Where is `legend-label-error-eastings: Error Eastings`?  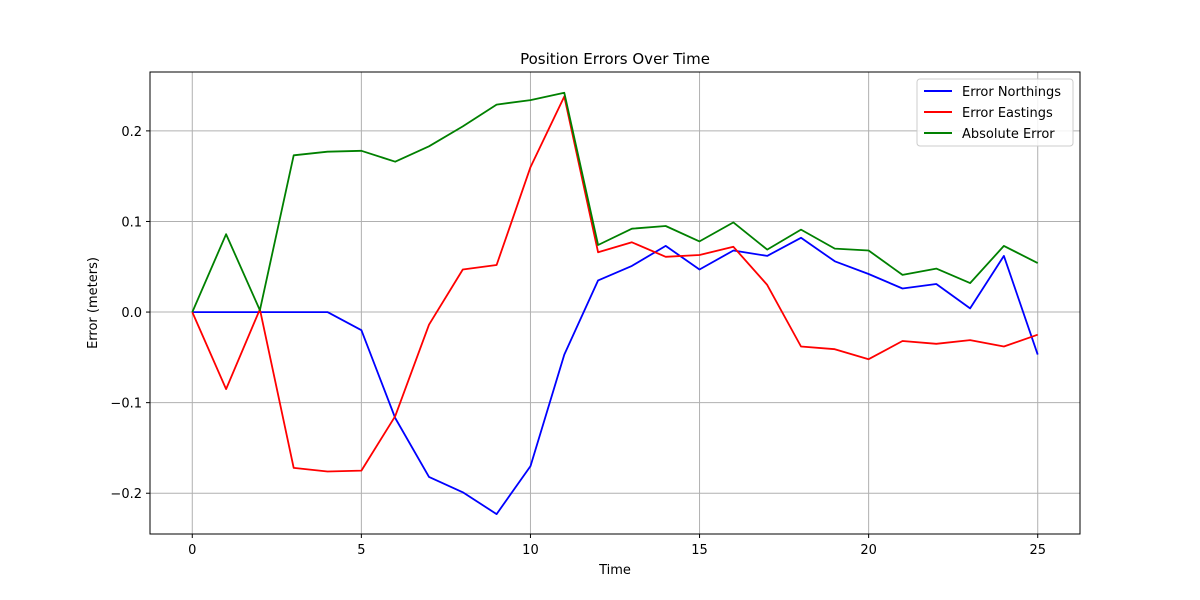
legend-label-error-eastings: Error Eastings is located at coordinates (1007, 113).